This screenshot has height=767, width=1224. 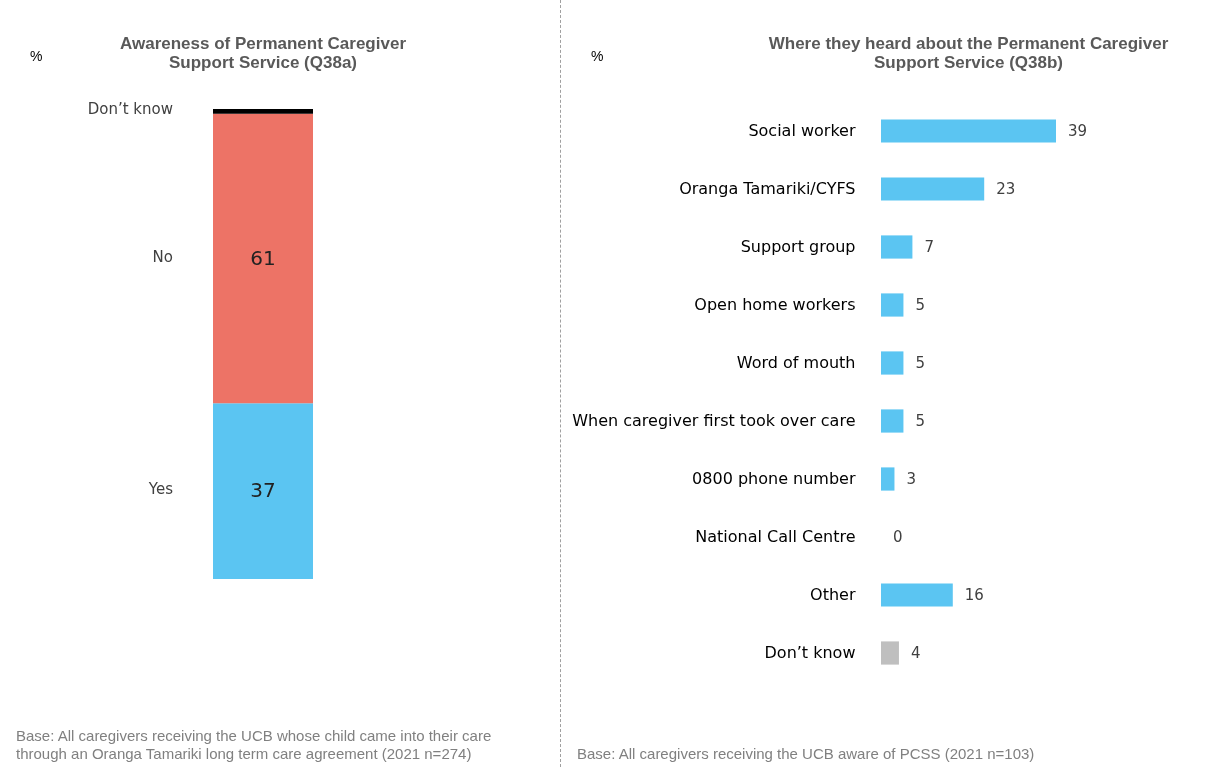 I want to click on y-tick-label: Other, so click(x=833, y=594).